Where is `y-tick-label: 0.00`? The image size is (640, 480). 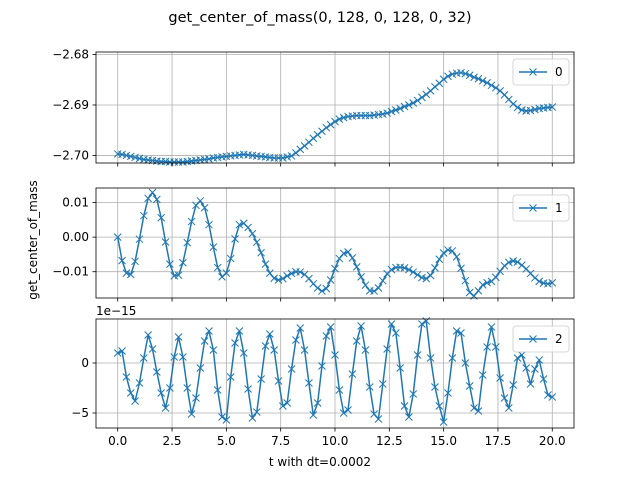 y-tick-label: 0.00 is located at coordinates (75, 237).